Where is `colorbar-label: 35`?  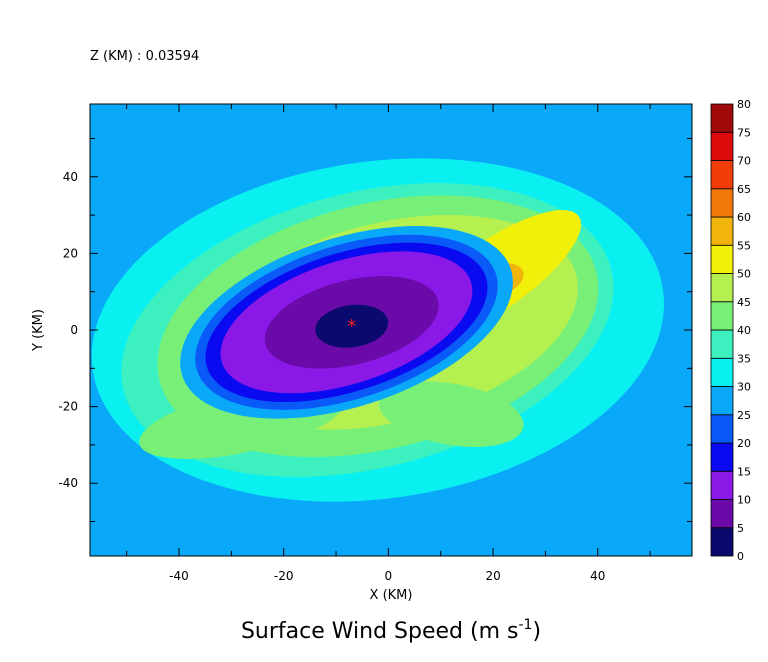
colorbar-label: 35 is located at coordinates (744, 358).